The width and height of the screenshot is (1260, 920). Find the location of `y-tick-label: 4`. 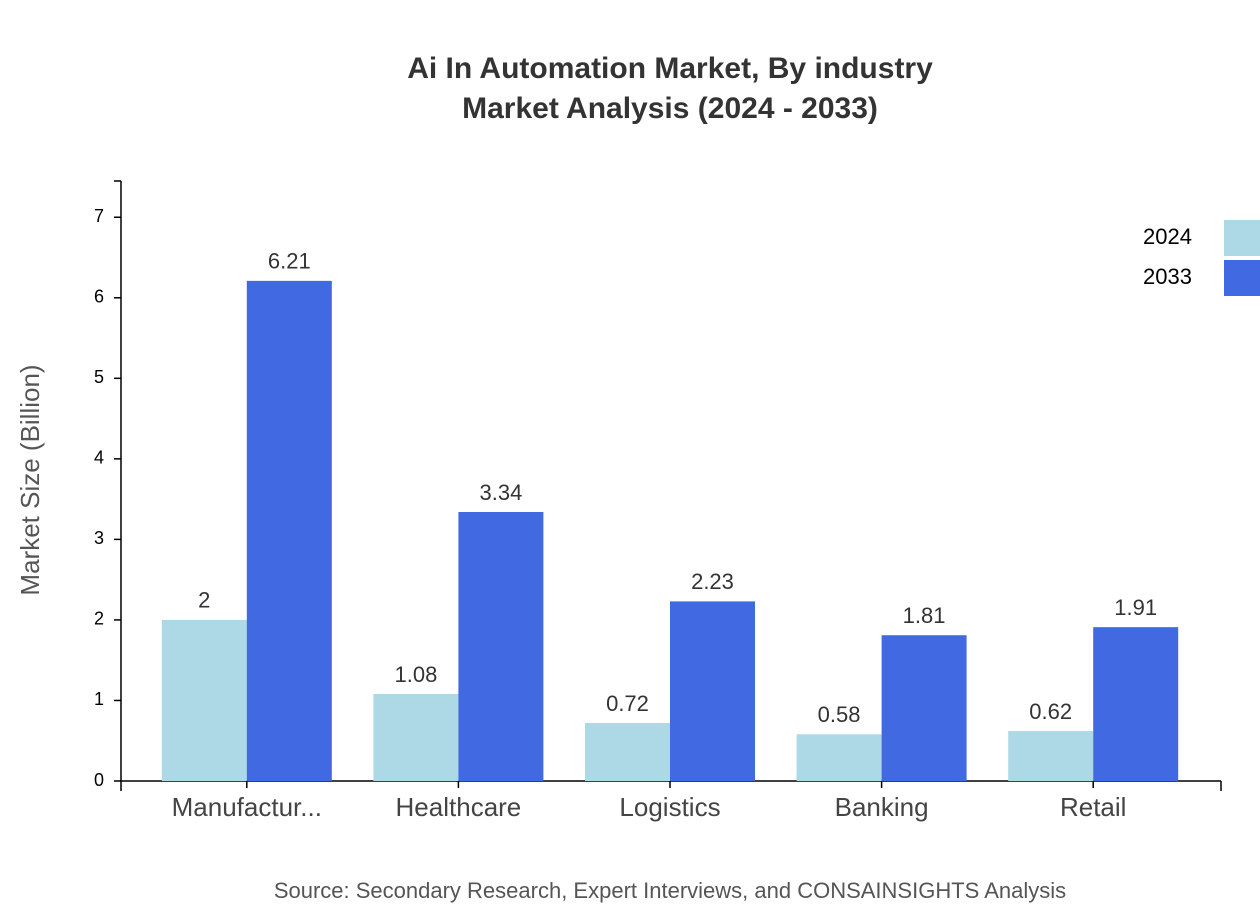

y-tick-label: 4 is located at coordinates (99, 458).